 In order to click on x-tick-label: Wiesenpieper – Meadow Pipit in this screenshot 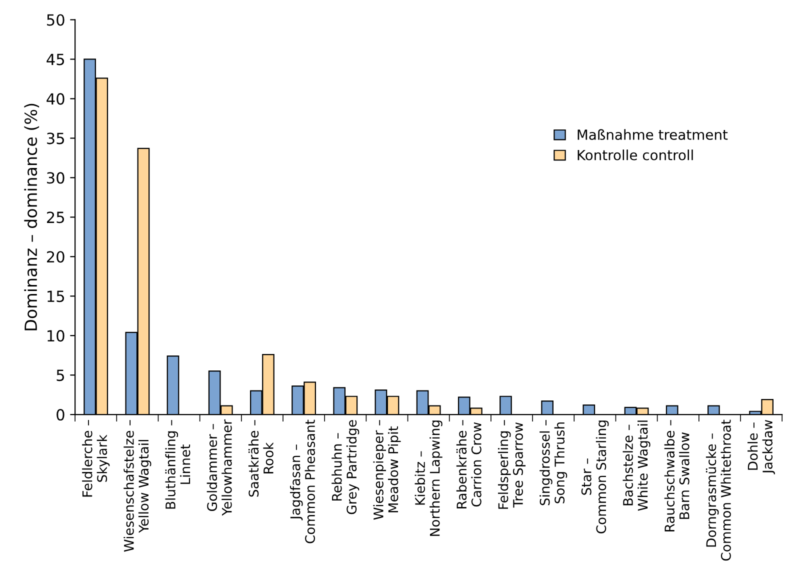, I will do `click(387, 470)`.